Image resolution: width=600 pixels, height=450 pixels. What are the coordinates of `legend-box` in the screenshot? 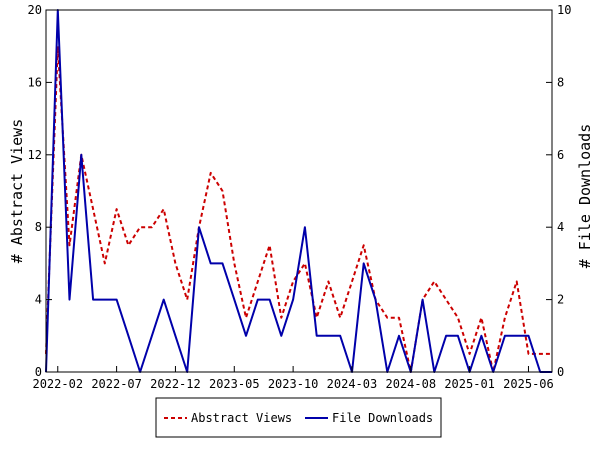 It's located at (298, 417).